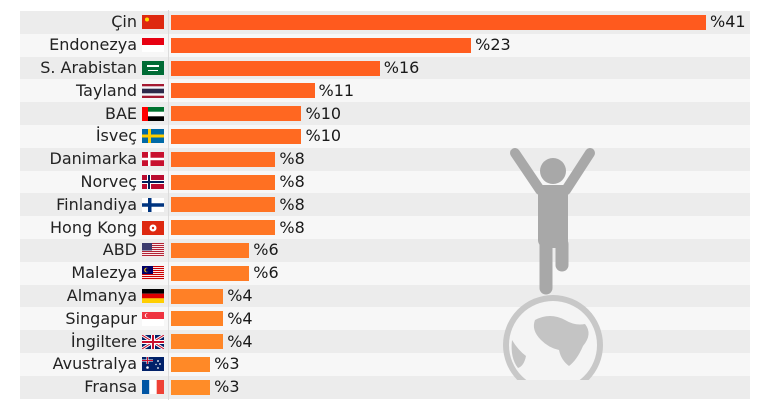  I want to click on value-label: %23, so click(493, 45).